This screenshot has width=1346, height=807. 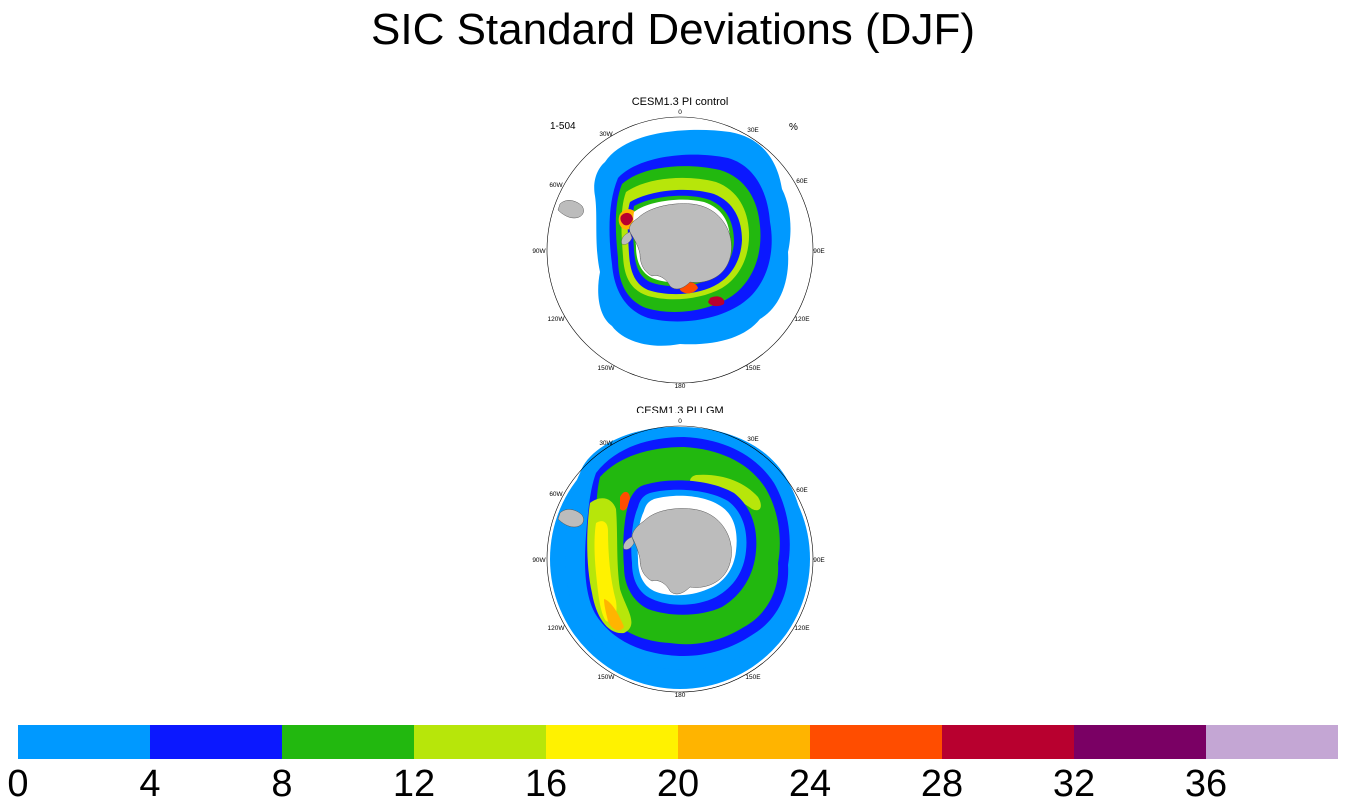 What do you see at coordinates (680, 102) in the screenshot?
I see `panel-title: CESM1.3 PI control` at bounding box center [680, 102].